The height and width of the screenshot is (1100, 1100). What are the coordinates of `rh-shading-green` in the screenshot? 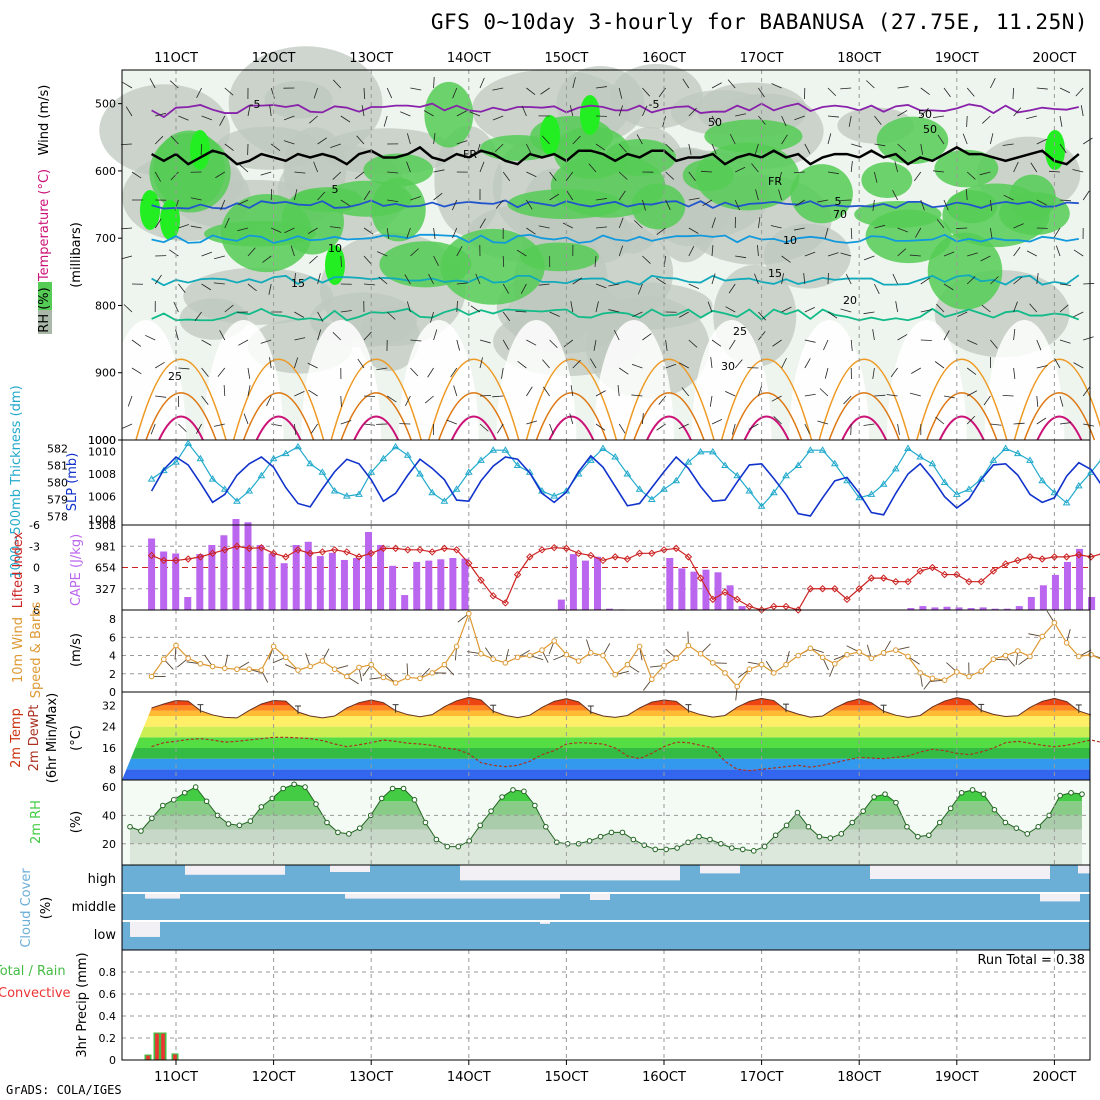 It's located at (912, 140).